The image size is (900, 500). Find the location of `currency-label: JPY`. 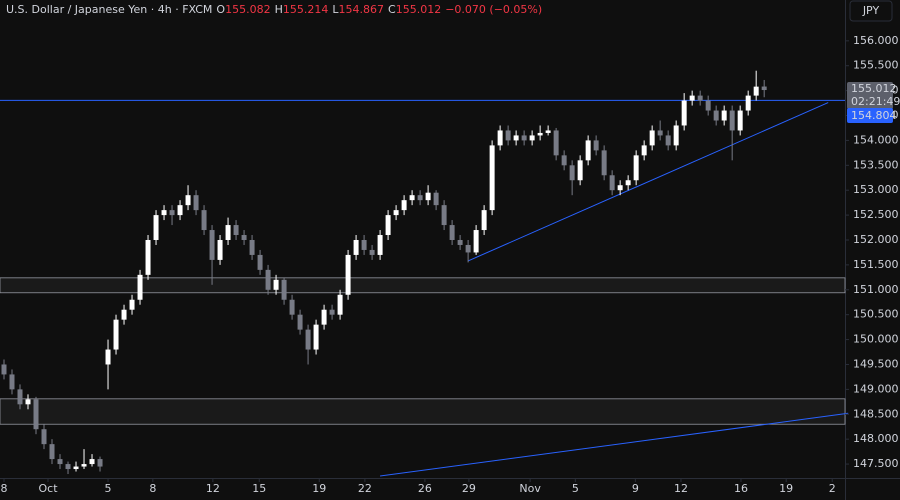

currency-label: JPY is located at coordinates (871, 10).